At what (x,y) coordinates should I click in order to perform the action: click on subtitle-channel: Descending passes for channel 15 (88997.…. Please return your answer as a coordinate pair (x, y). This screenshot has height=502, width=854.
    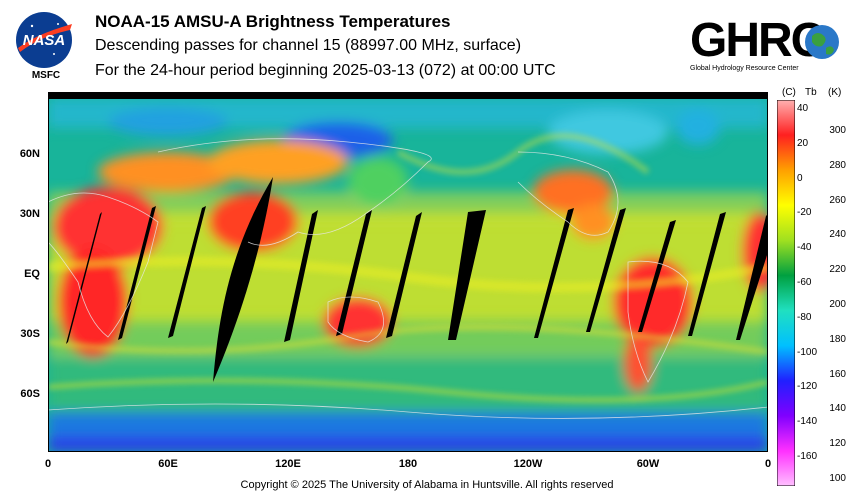
    Looking at the image, I should click on (308, 45).